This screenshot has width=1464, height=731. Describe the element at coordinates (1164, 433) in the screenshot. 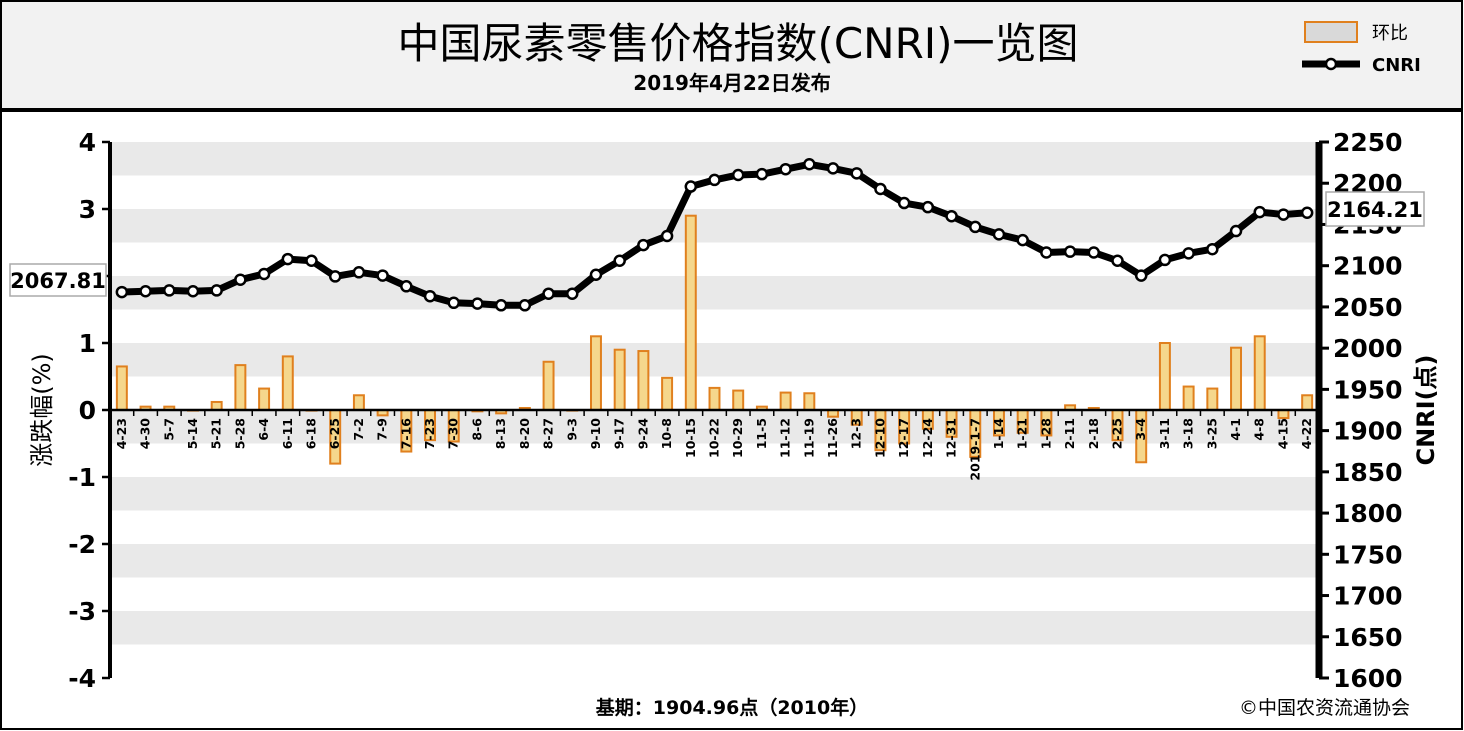

I see `x-tick-label: 3-11` at that location.